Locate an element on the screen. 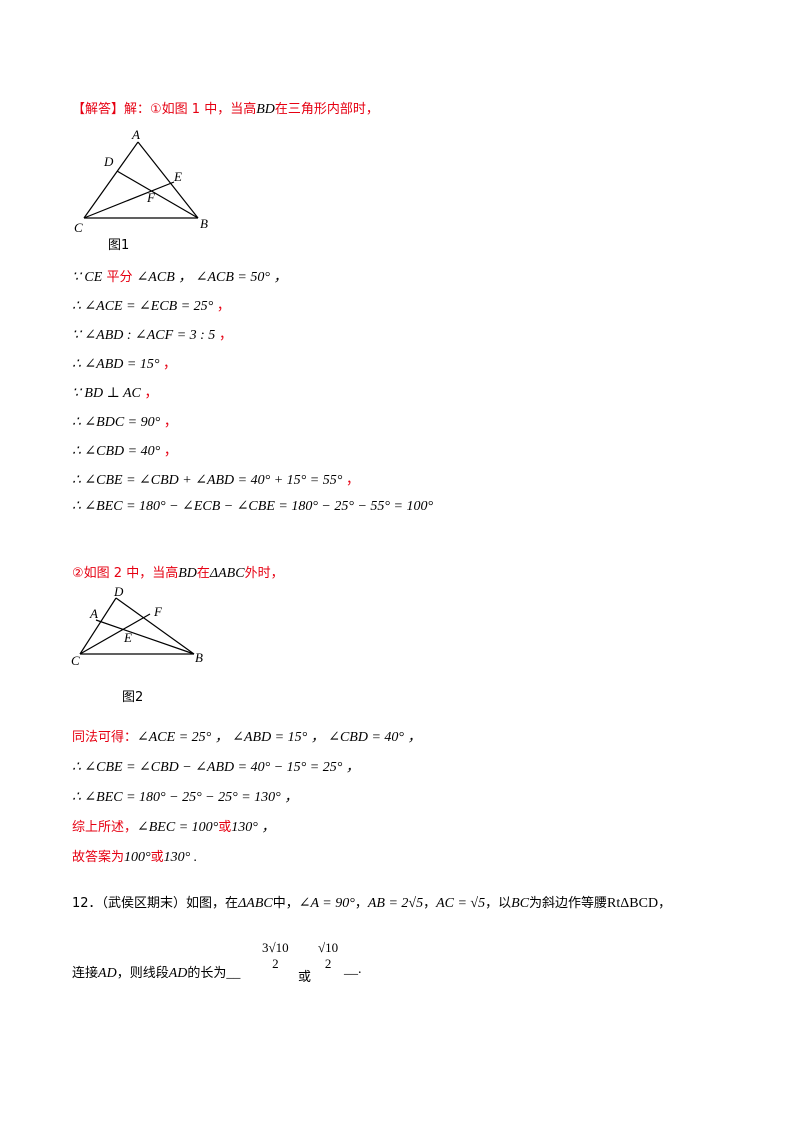 The width and height of the screenshot is (800, 1132). segment-ce is located at coordinates (129, 200).